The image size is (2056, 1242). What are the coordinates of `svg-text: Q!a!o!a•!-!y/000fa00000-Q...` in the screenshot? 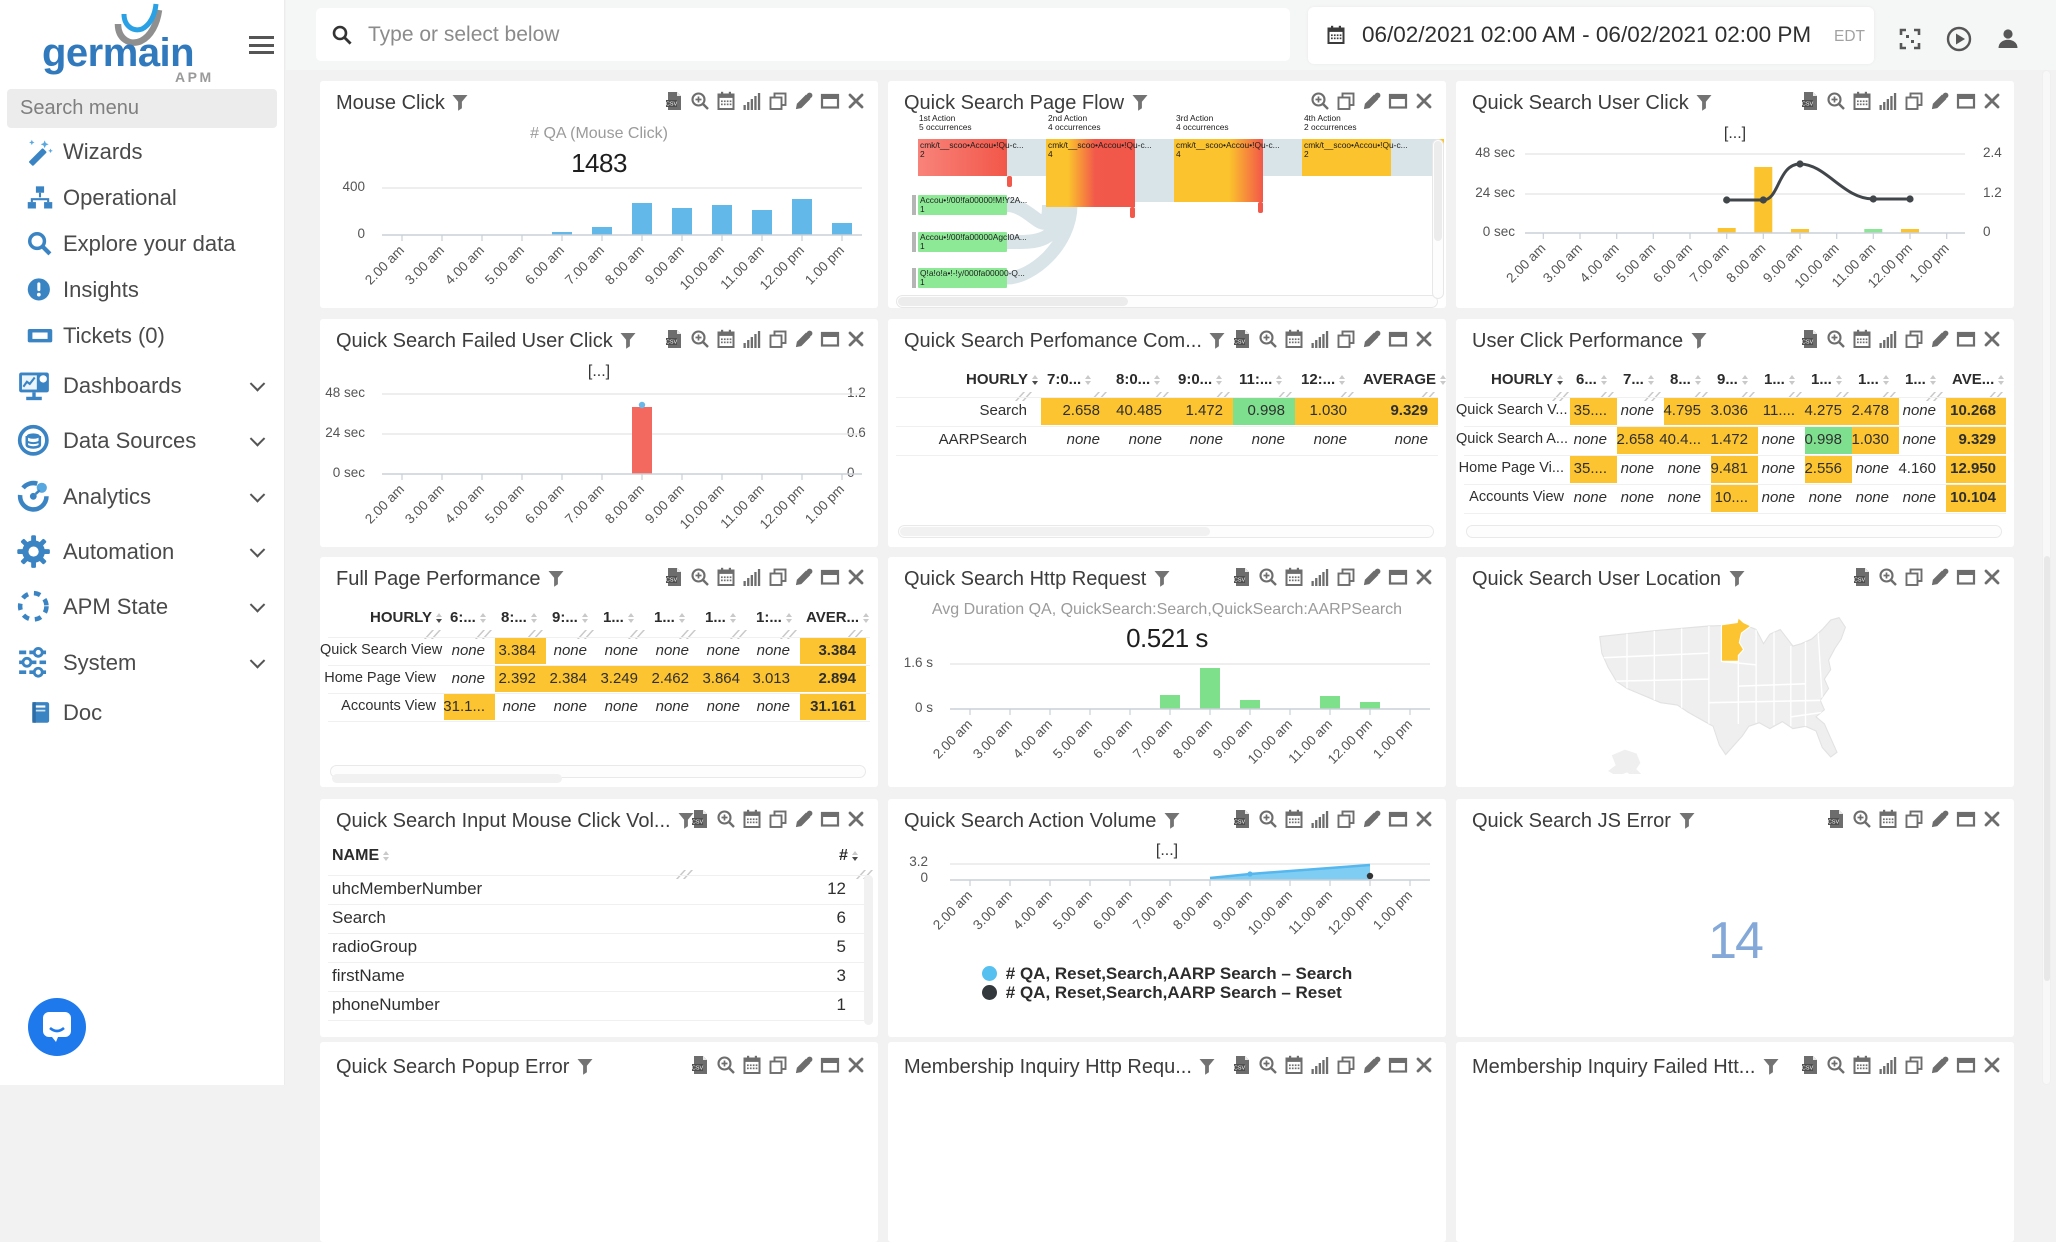 It's located at (972, 273).